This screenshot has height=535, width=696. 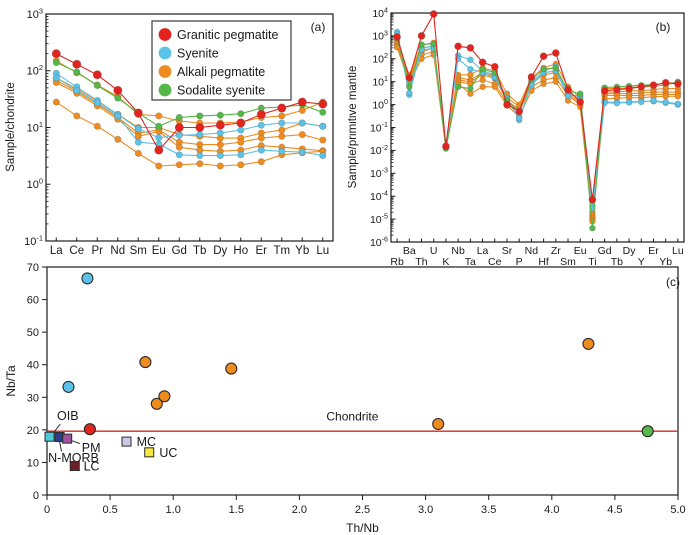 What do you see at coordinates (198, 53) in the screenshot?
I see `legend-label-syenite: Syenite` at bounding box center [198, 53].